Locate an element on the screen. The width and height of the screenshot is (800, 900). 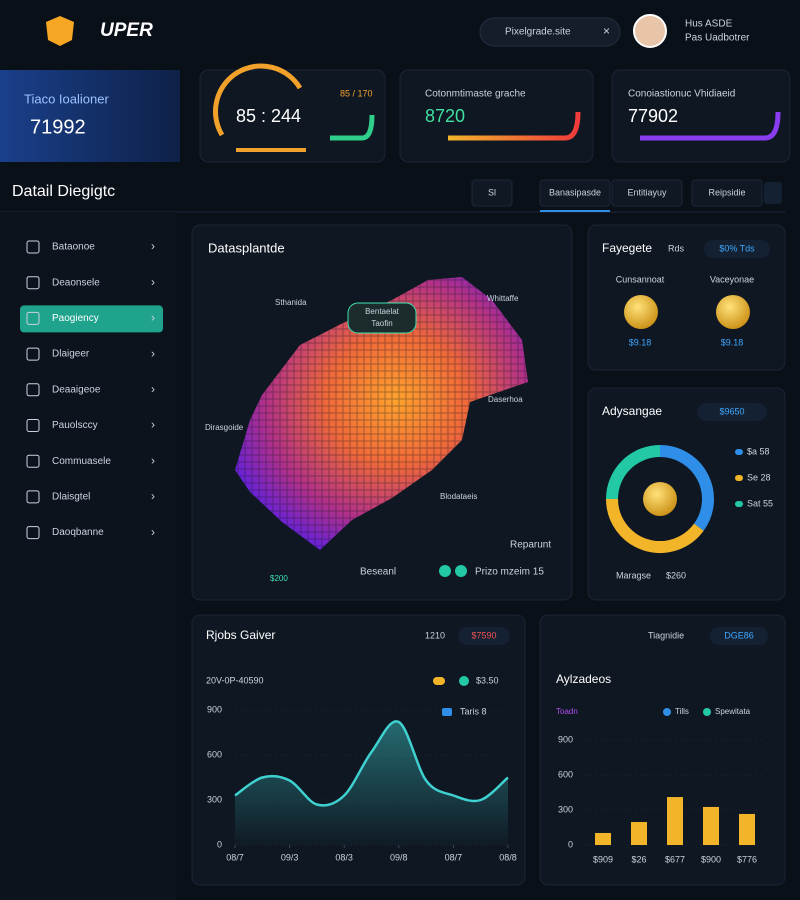
section-title: Datail Diegigtc is located at coordinates (63, 191).